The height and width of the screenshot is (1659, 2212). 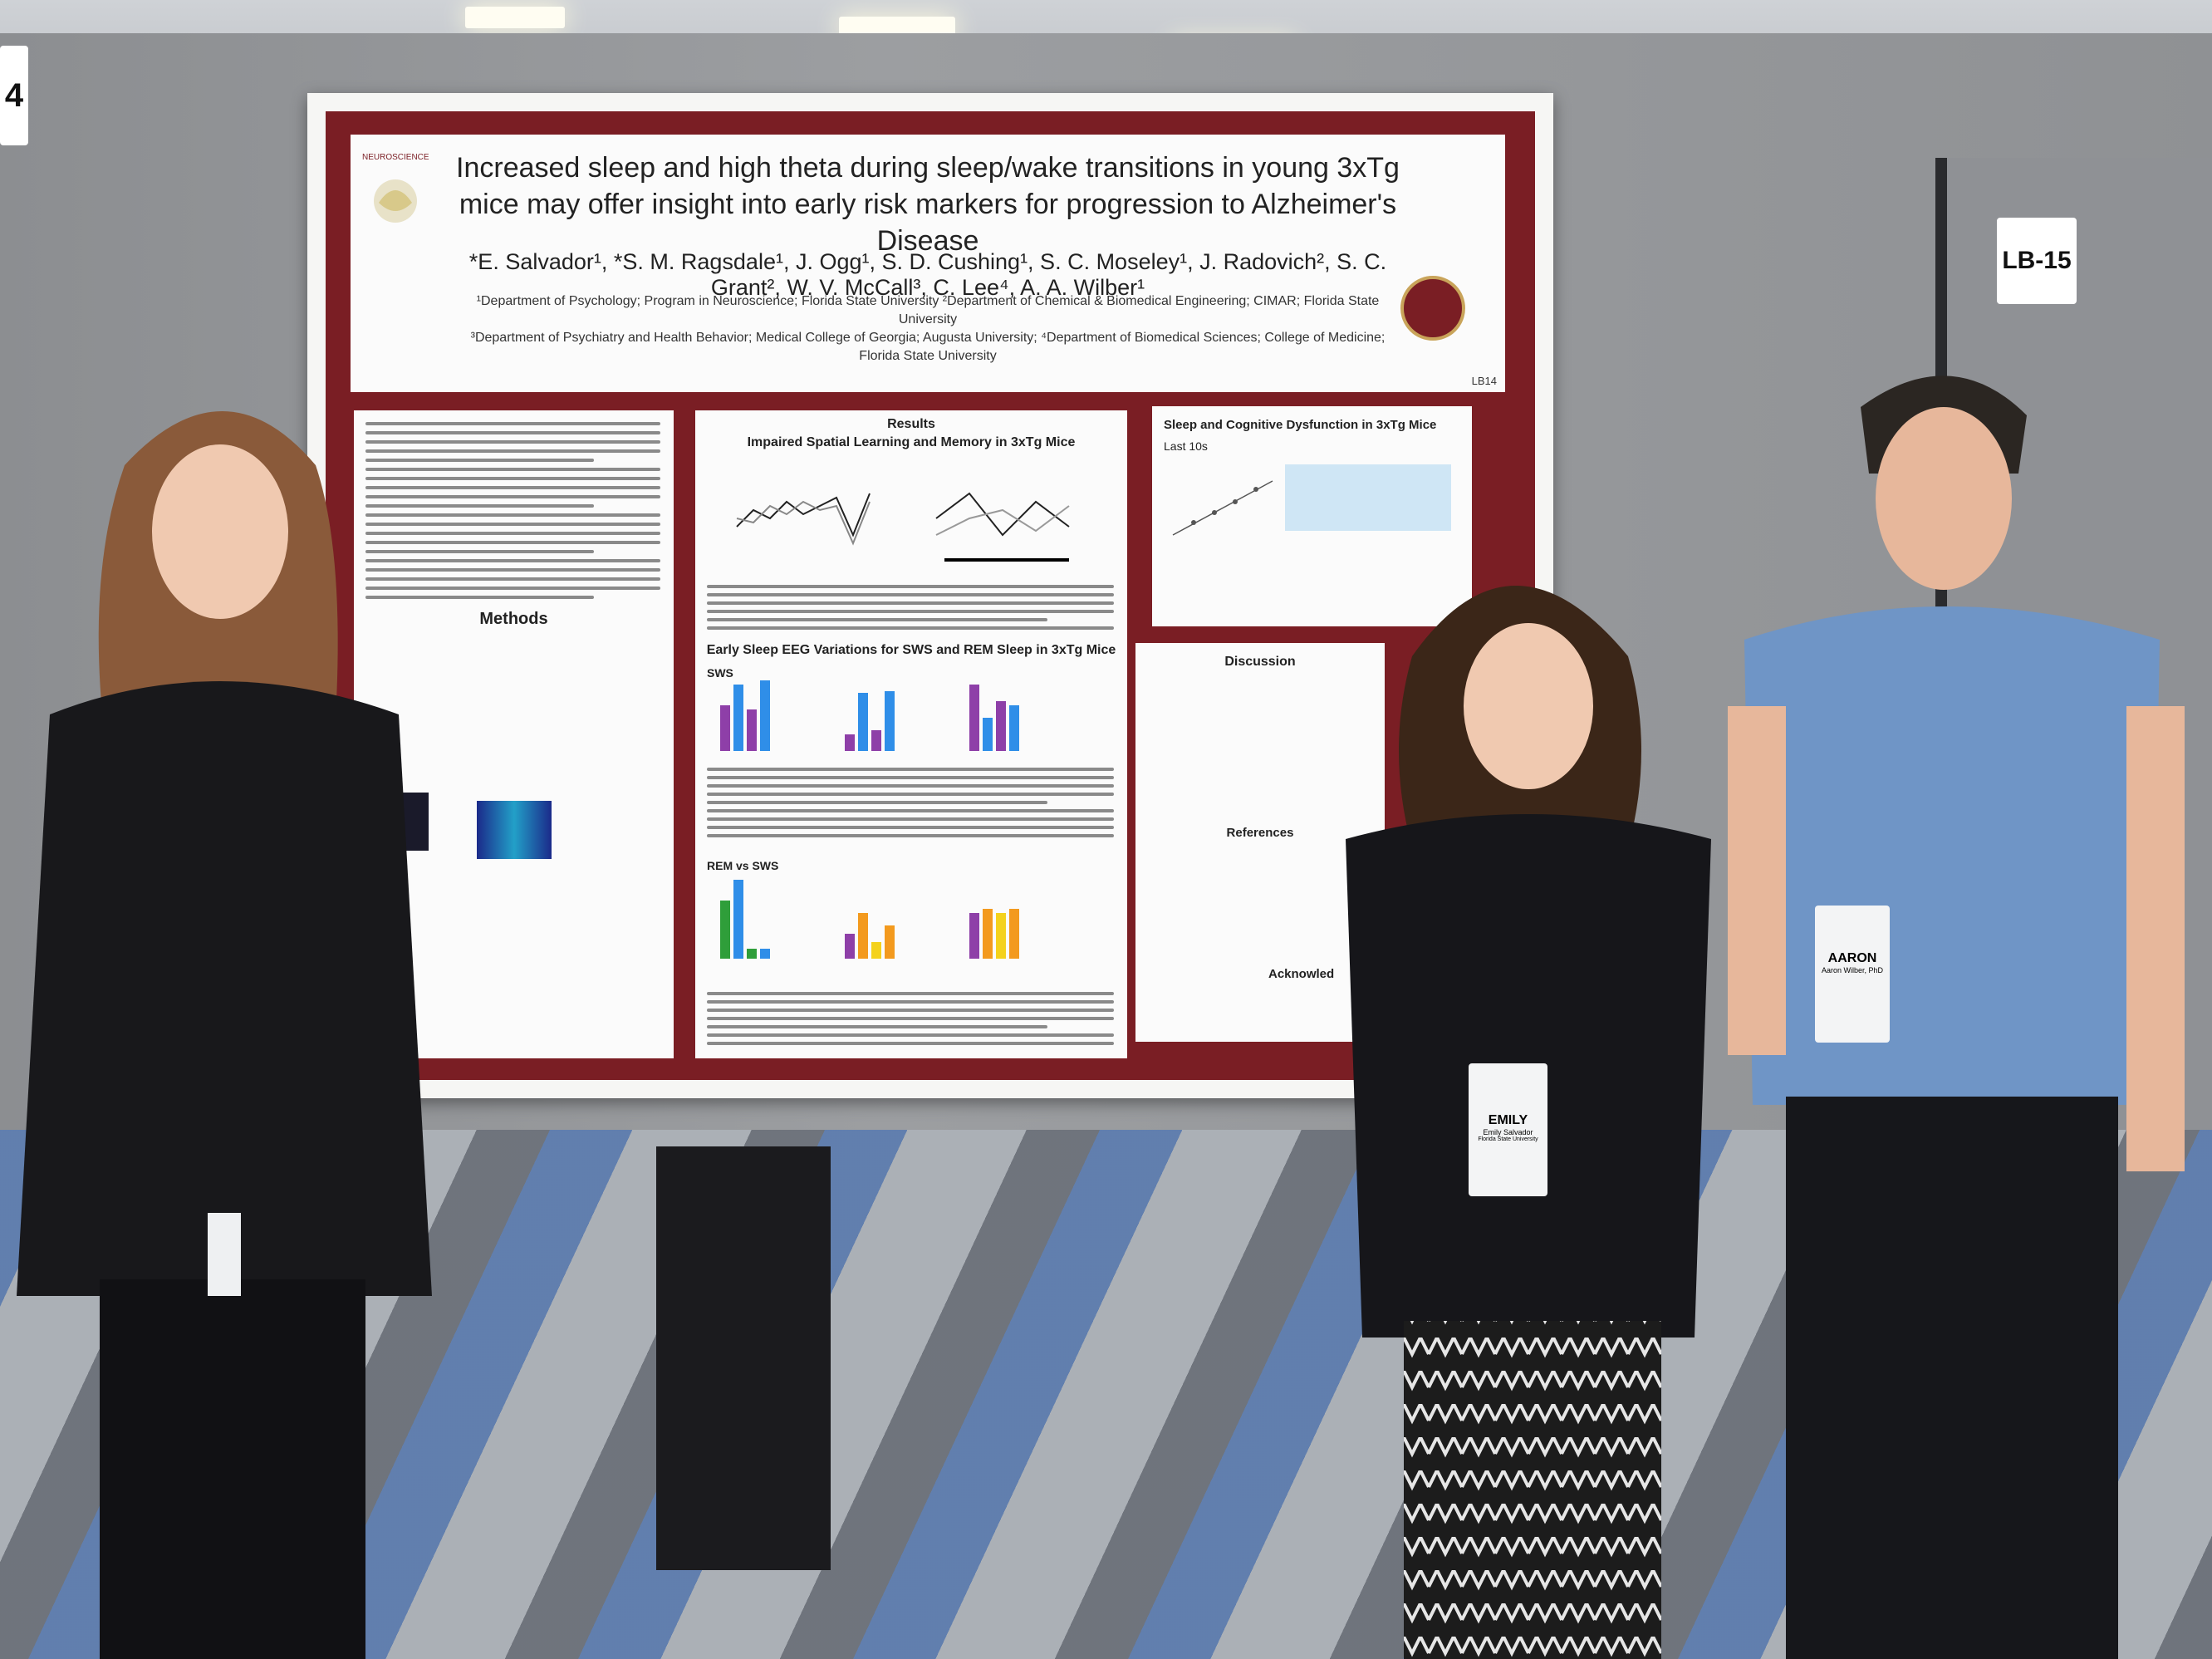 I want to click on logo-left-text: NEUROSCIENCE, so click(x=395, y=157).